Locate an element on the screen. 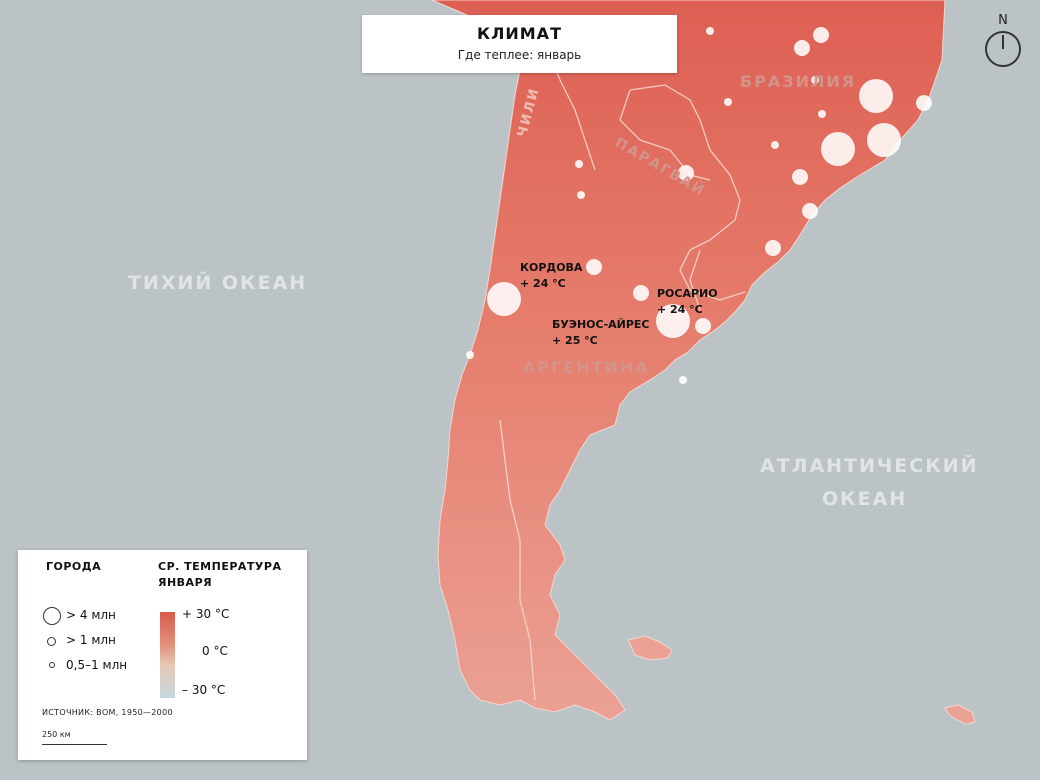 The height and width of the screenshot is (780, 1040). legend-size-medium: > 1 млн is located at coordinates (91, 640).